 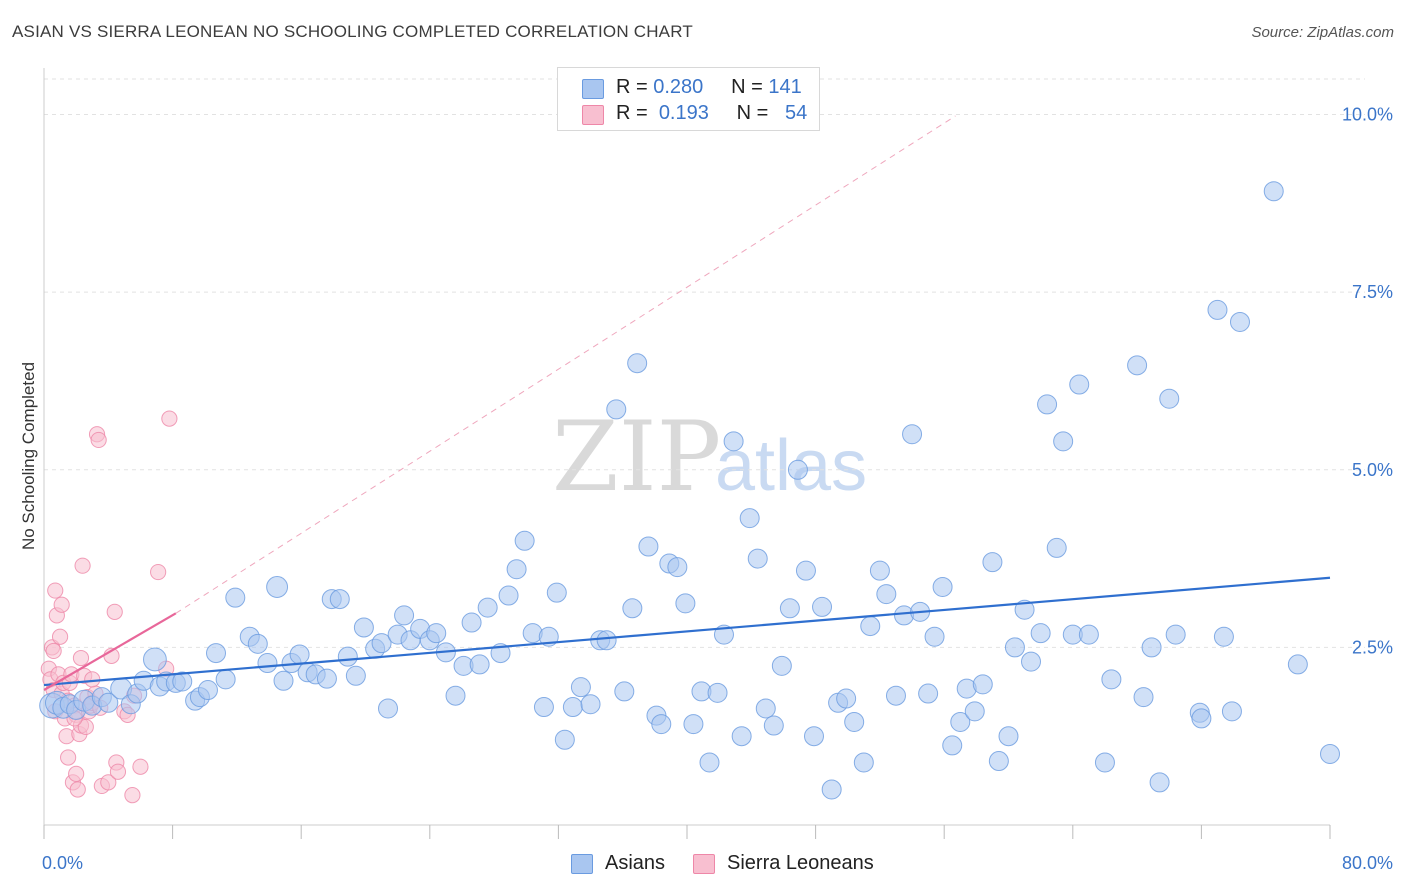 I want to click on y-axis-label: No Schooling Completed, so click(x=28, y=456).